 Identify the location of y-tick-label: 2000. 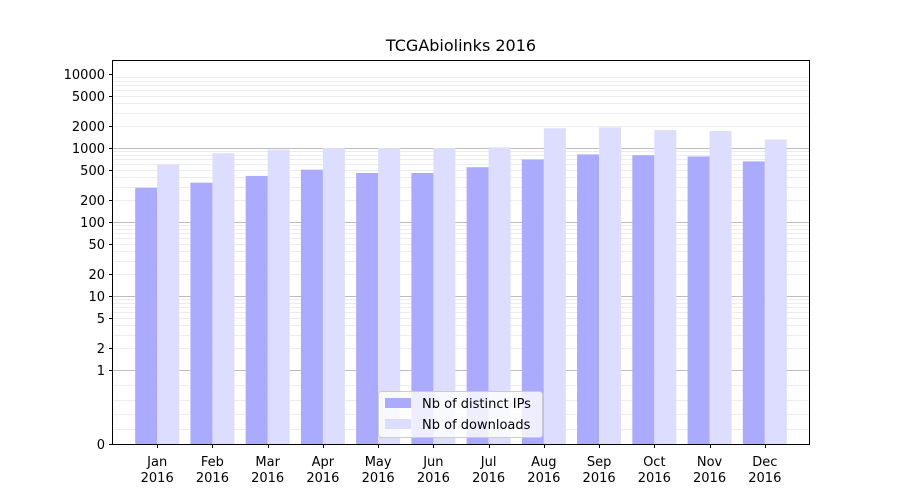
(88, 127).